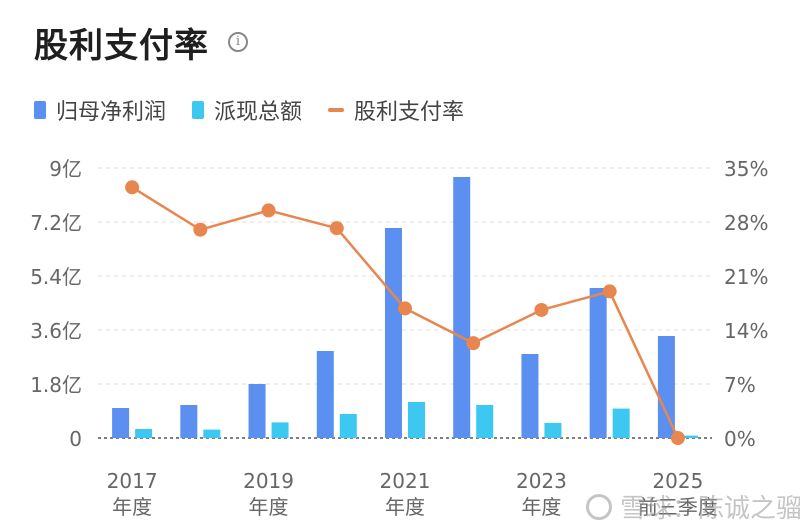 The image size is (800, 532). I want to click on chart-legend: 归母净利润 派现总额 股利支付率, so click(262, 110).